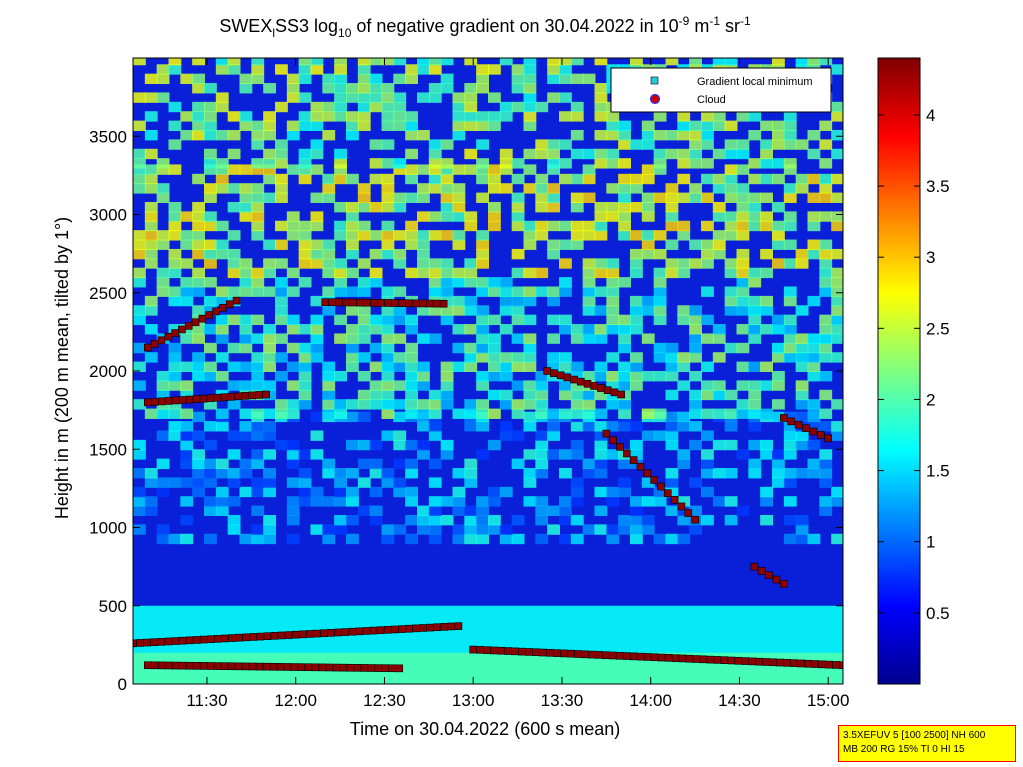  I want to click on x-tick-label: 12:00, so click(295, 700).